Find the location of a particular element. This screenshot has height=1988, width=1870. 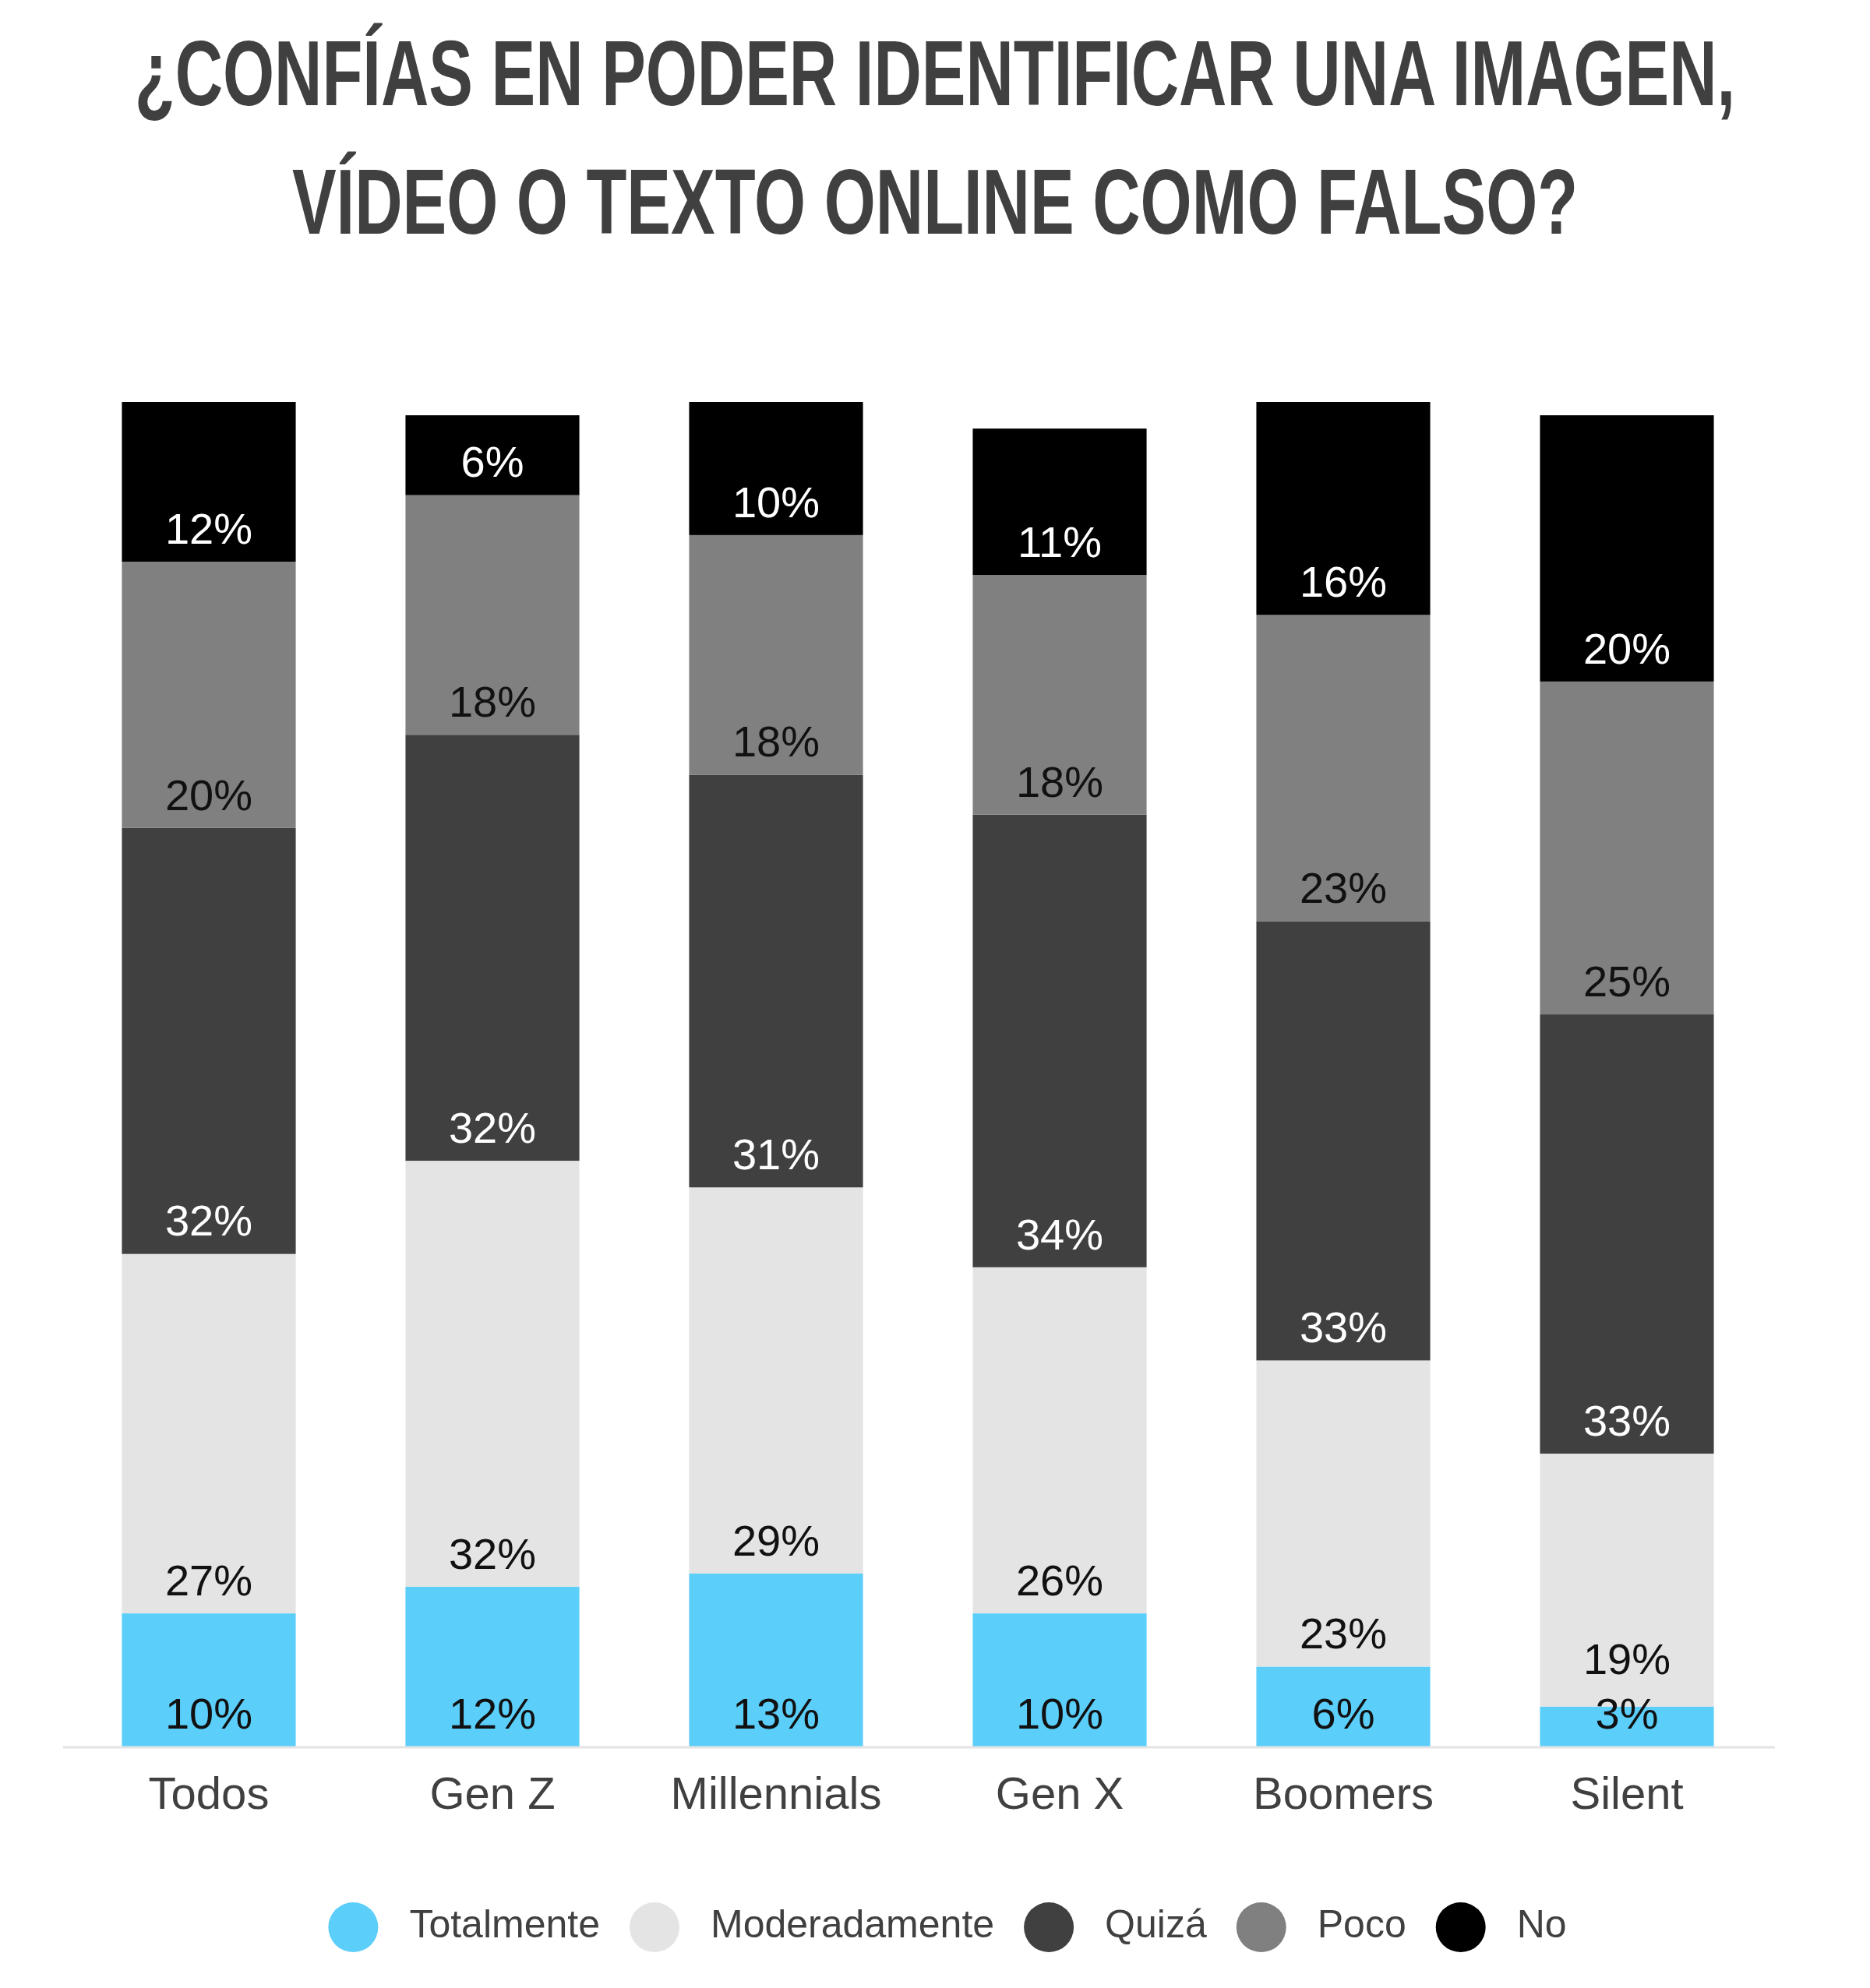

data-label: 13% is located at coordinates (776, 1713).